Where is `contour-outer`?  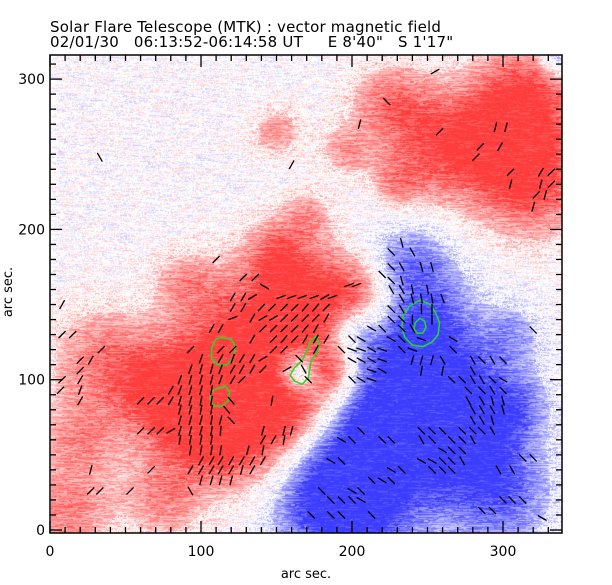 contour-outer is located at coordinates (304, 360).